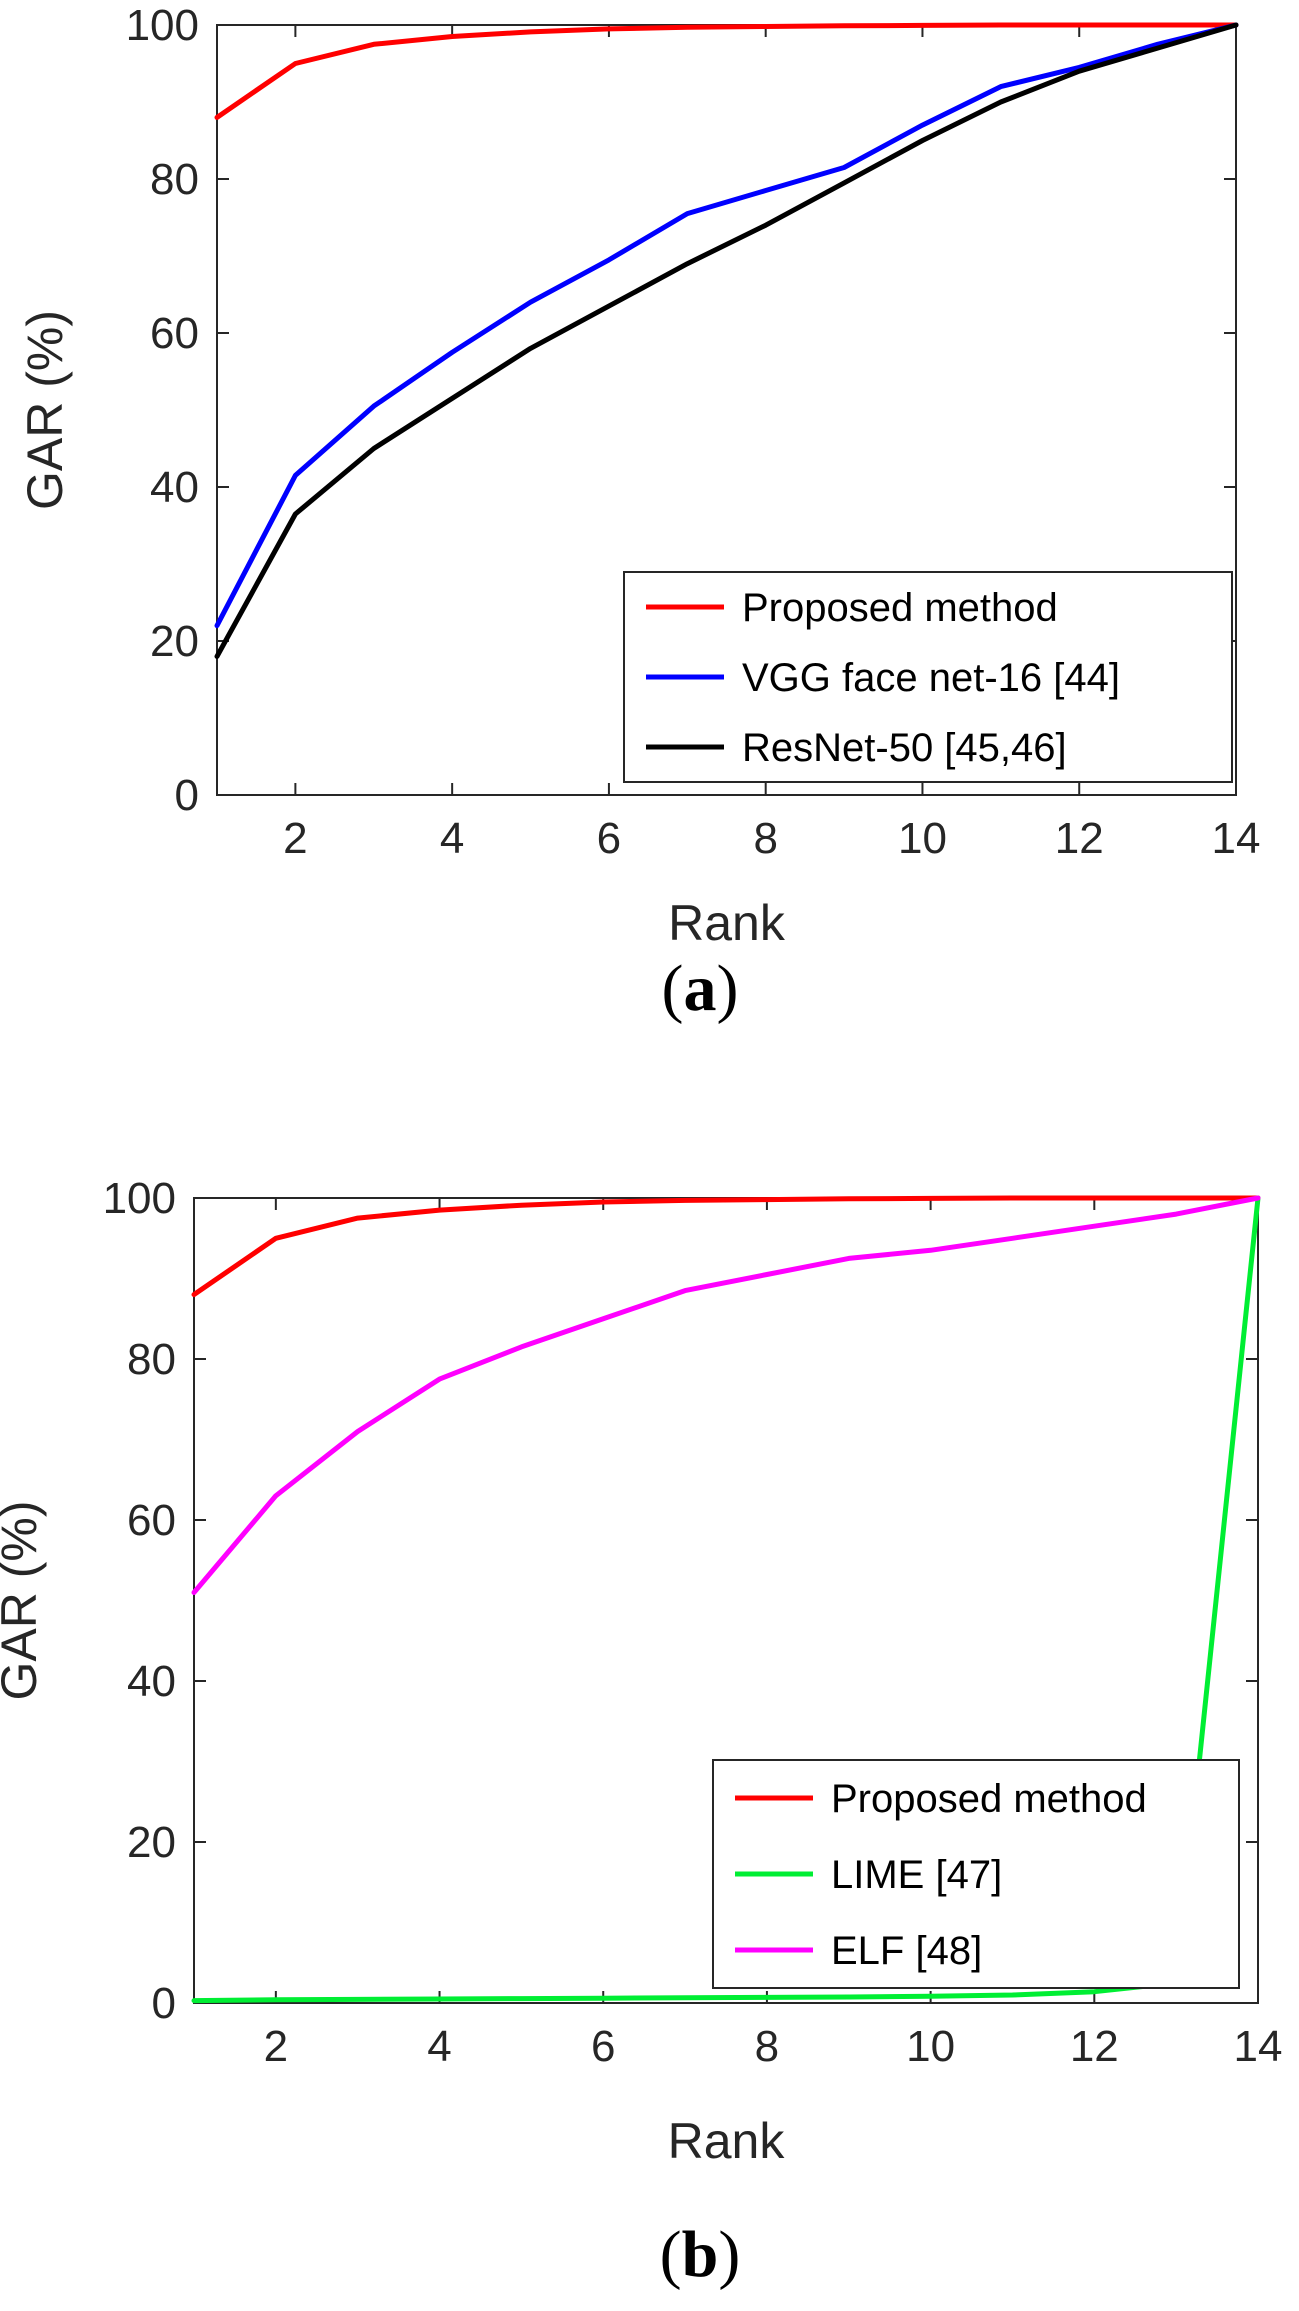 The width and height of the screenshot is (1299, 2311). I want to click on panel-caption: (b), so click(700, 2254).